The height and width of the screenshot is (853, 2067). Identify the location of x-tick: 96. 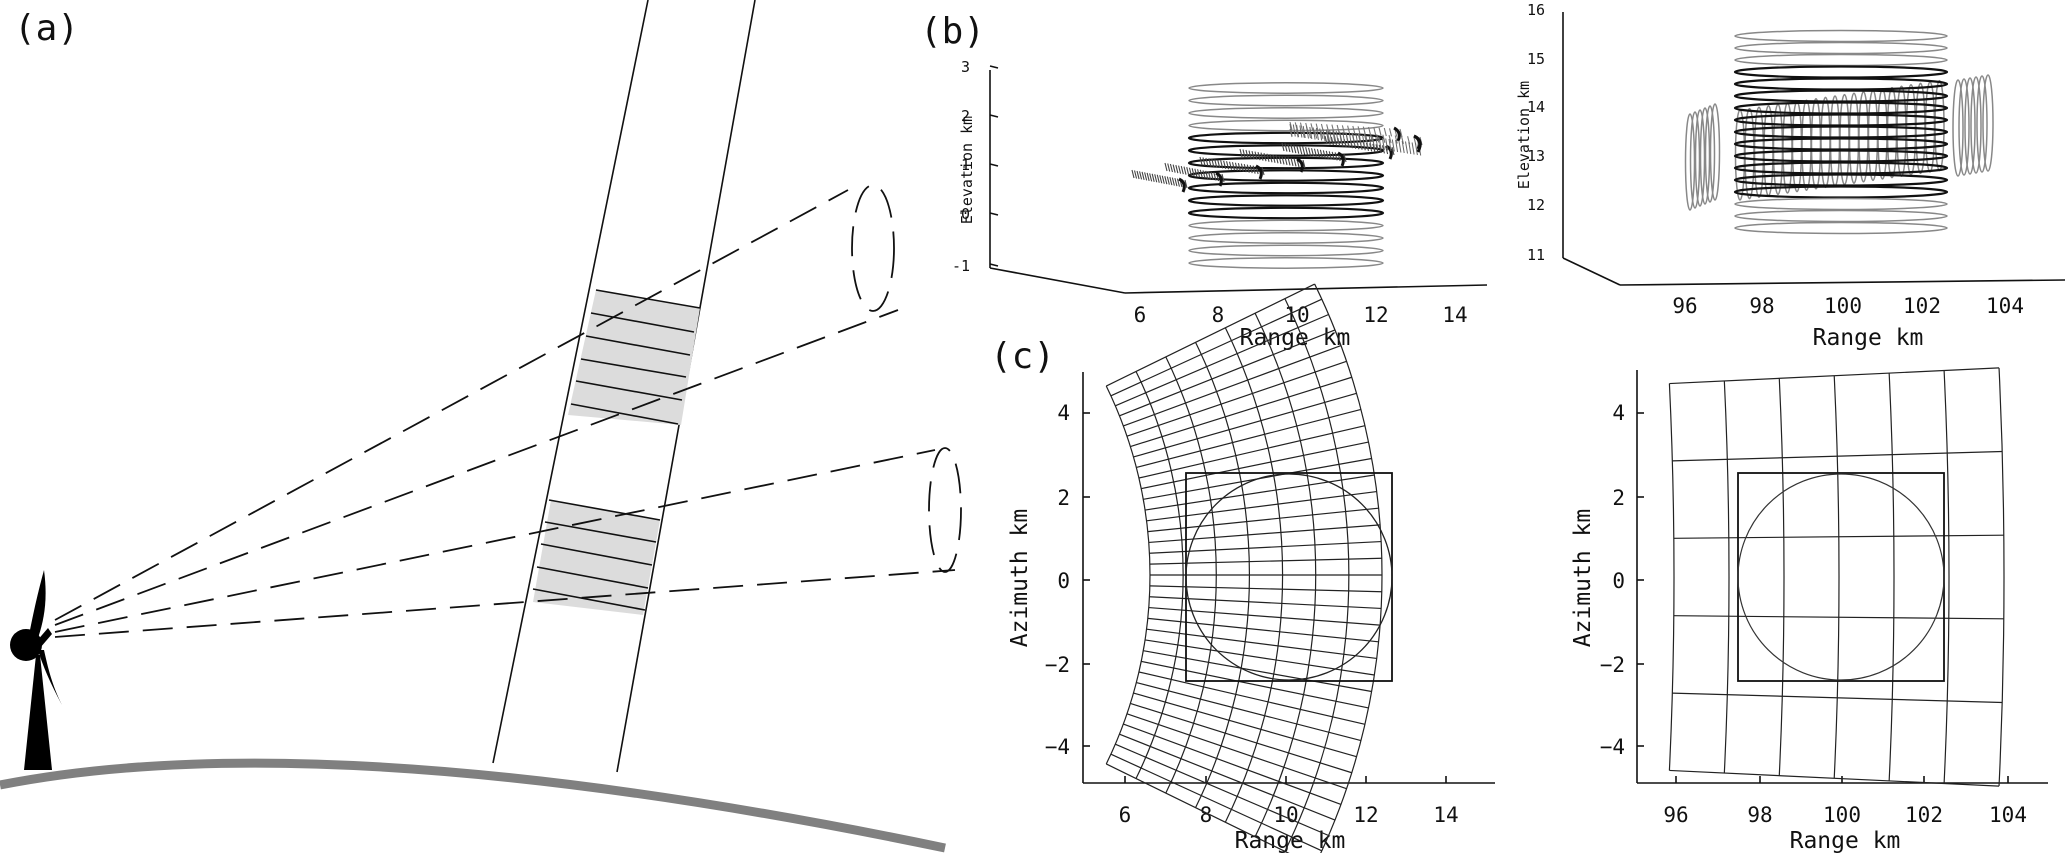
(1675, 815).